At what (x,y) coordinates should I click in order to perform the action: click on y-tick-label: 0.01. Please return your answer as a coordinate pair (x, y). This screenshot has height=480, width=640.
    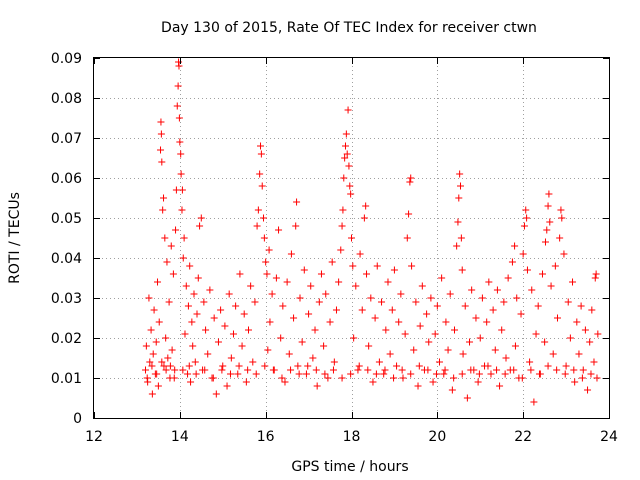
    Looking at the image, I should click on (66, 379).